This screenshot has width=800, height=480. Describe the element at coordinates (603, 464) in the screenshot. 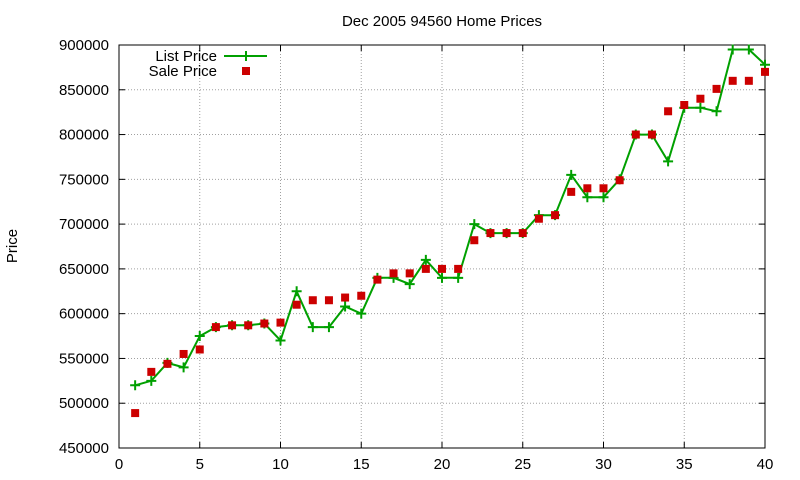

I see `x-tick-label: 30` at that location.